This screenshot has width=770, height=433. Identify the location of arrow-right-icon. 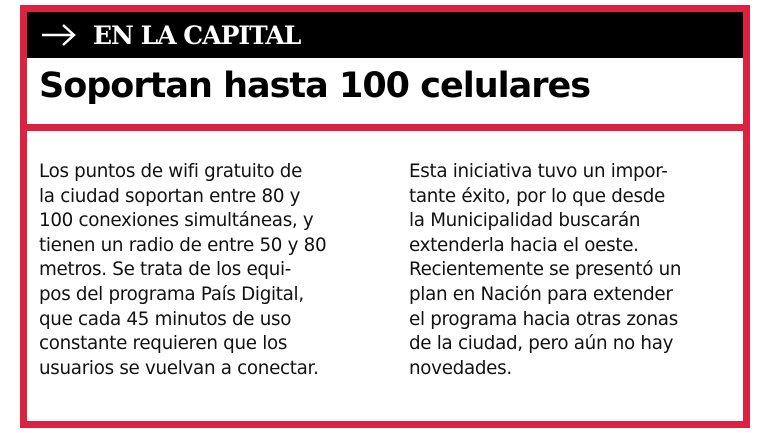
(59, 35).